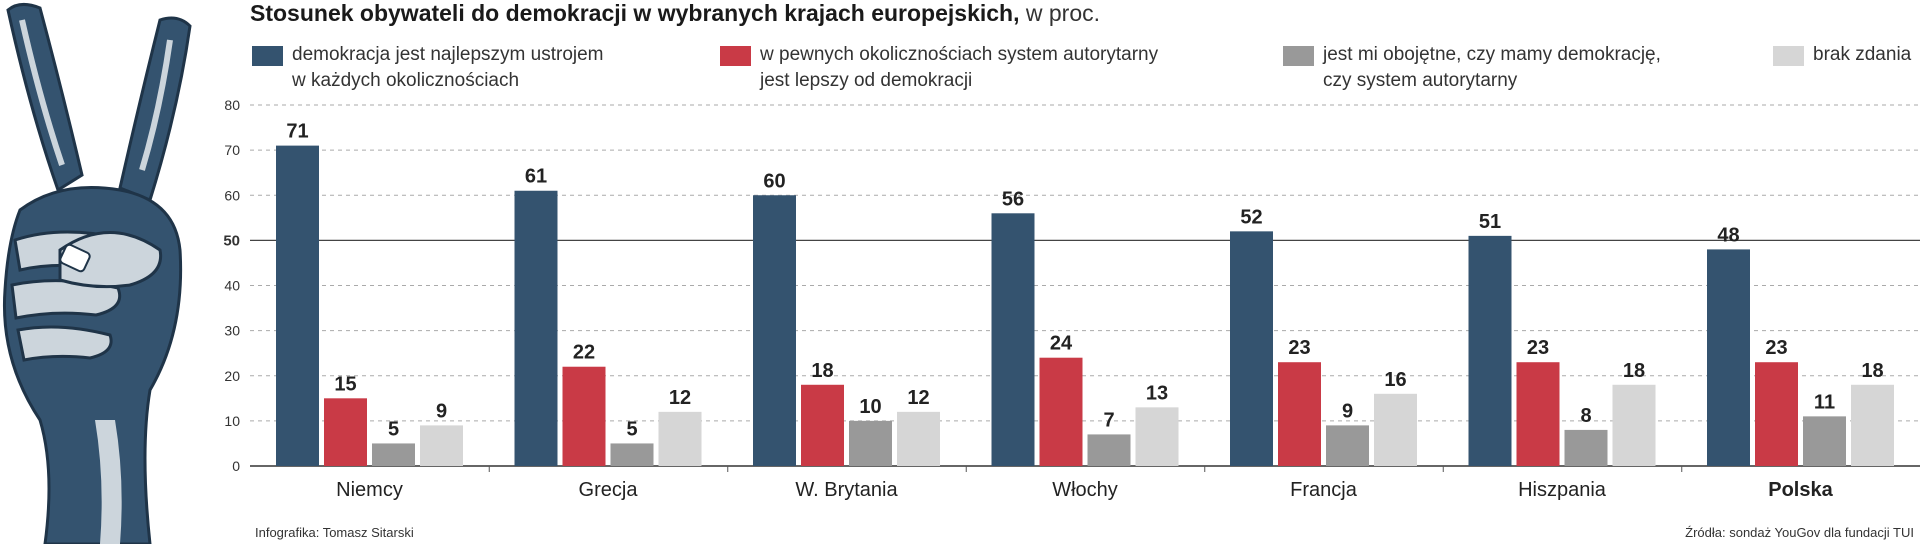 The width and height of the screenshot is (1920, 544). Describe the element at coordinates (1085, 490) in the screenshot. I see `x-tick-label: Włochy` at that location.